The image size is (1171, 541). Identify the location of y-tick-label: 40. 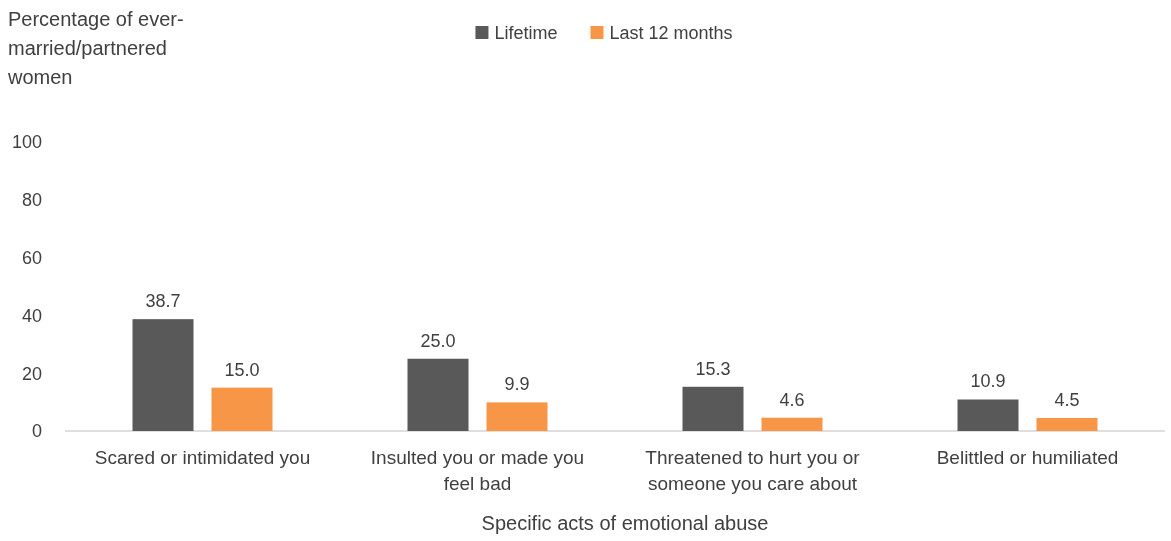
(31, 315).